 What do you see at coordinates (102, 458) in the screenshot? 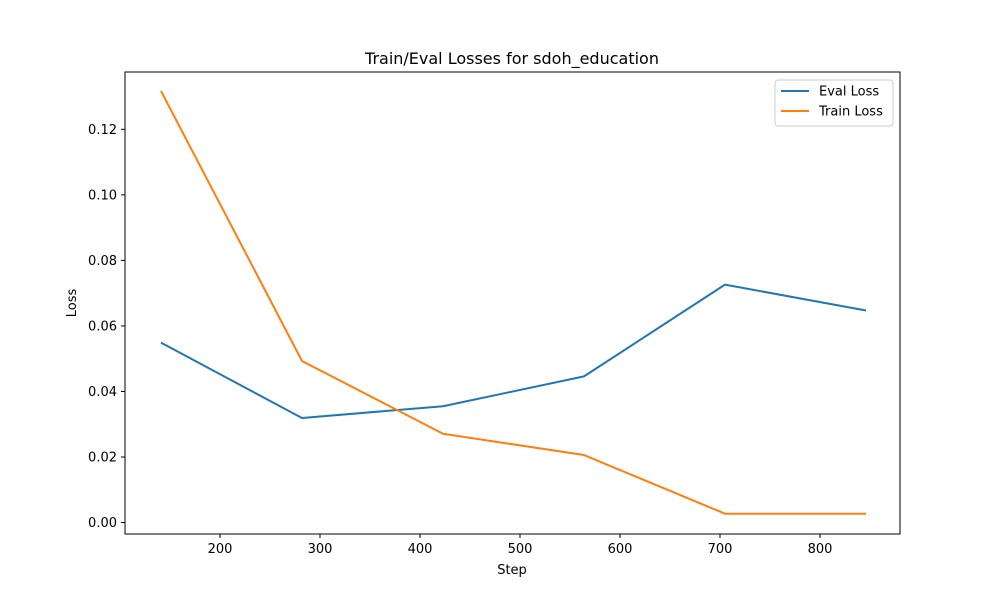
I see `y-tick-label: 0.02` at bounding box center [102, 458].